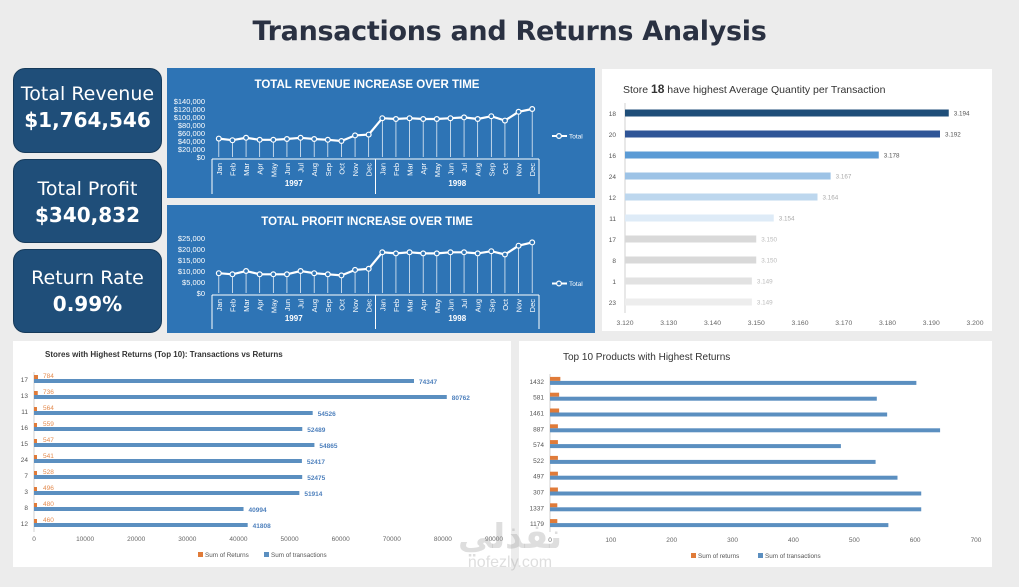  What do you see at coordinates (457, 183) in the screenshot?
I see `year-group-label: 1998` at bounding box center [457, 183].